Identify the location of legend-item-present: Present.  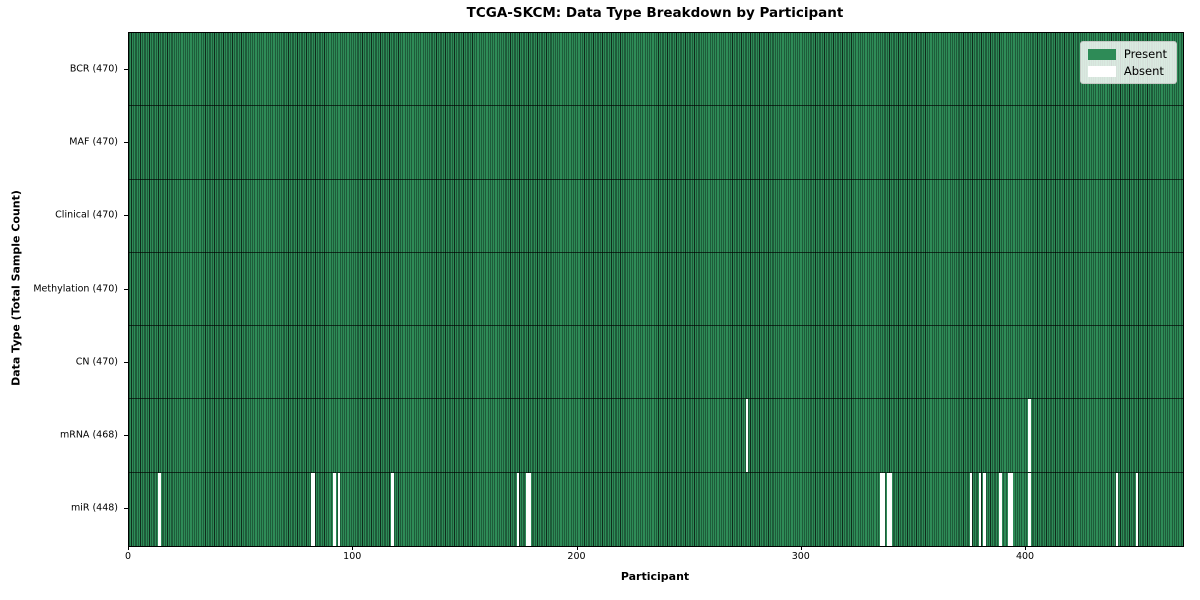
(1127, 54).